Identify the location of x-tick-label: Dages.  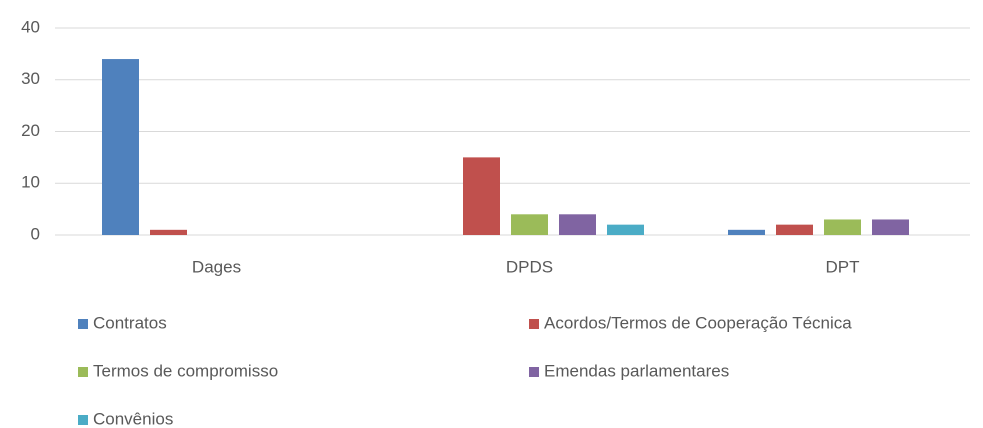
(216, 266).